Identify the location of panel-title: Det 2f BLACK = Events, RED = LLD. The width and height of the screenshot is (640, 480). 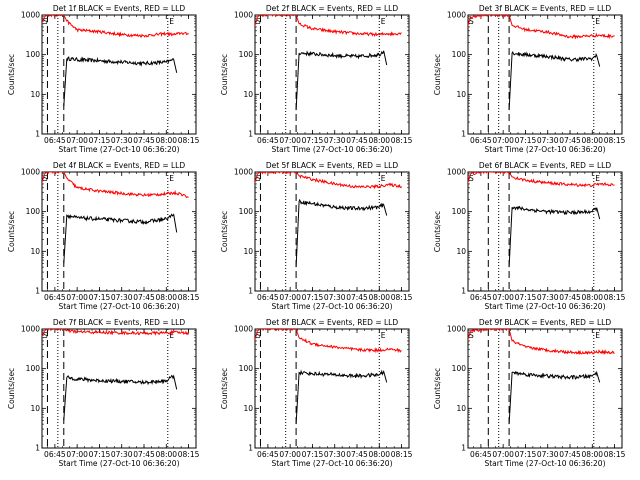
(332, 8).